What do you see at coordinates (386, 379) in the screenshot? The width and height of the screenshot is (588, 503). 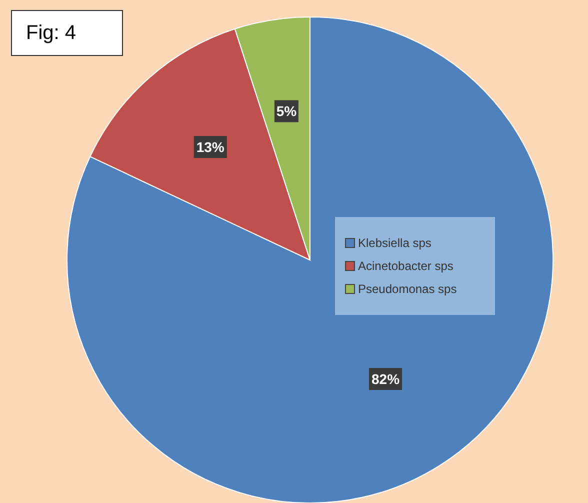 I see `data-label: 82%` at bounding box center [386, 379].